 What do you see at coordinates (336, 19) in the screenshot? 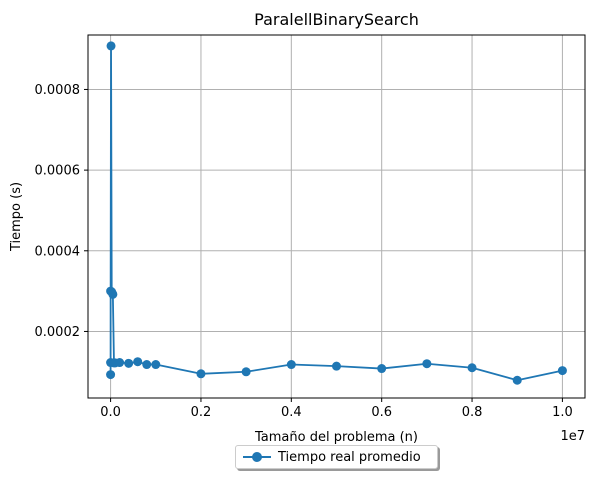
I see `chart-title: ParalellBinarySearch` at bounding box center [336, 19].